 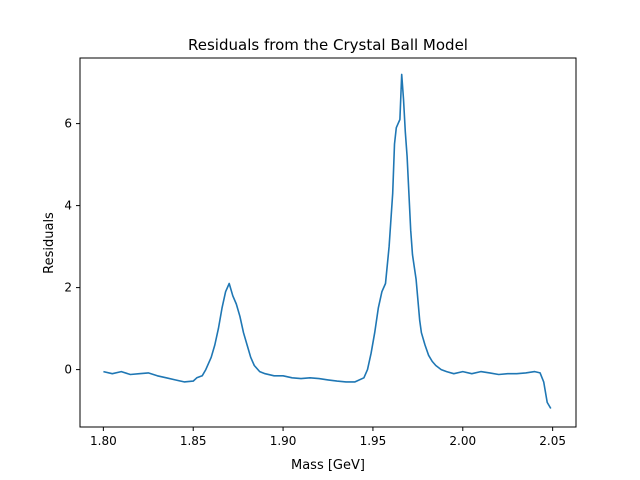 What do you see at coordinates (283, 441) in the screenshot?
I see `x-tick-label: 1.90` at bounding box center [283, 441].